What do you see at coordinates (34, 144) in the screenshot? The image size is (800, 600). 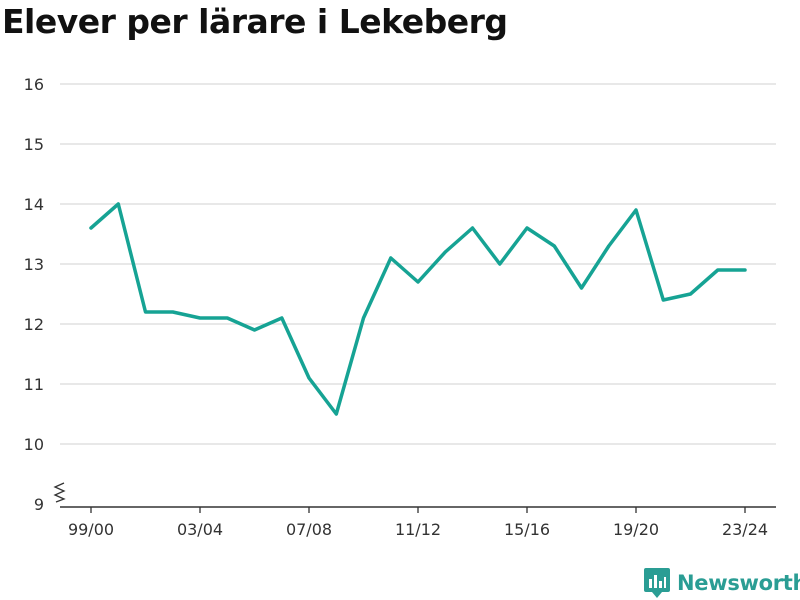 I see `y-tick-label: 15` at bounding box center [34, 144].